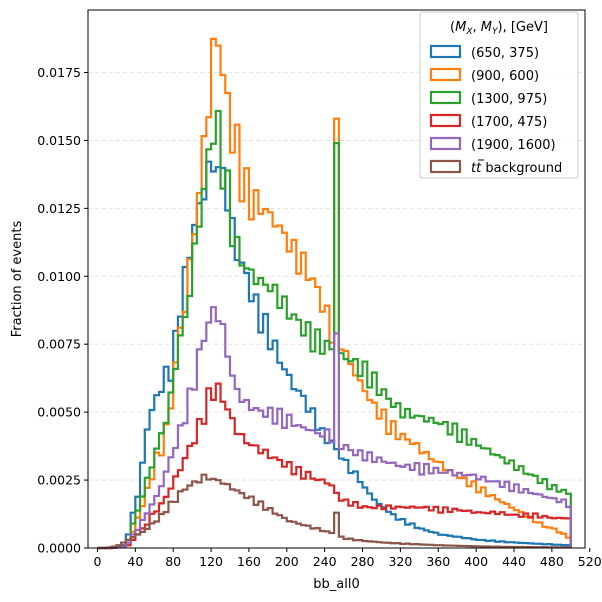 The width and height of the screenshot is (602, 602). I want to click on x-tick-label: 520, so click(590, 561).